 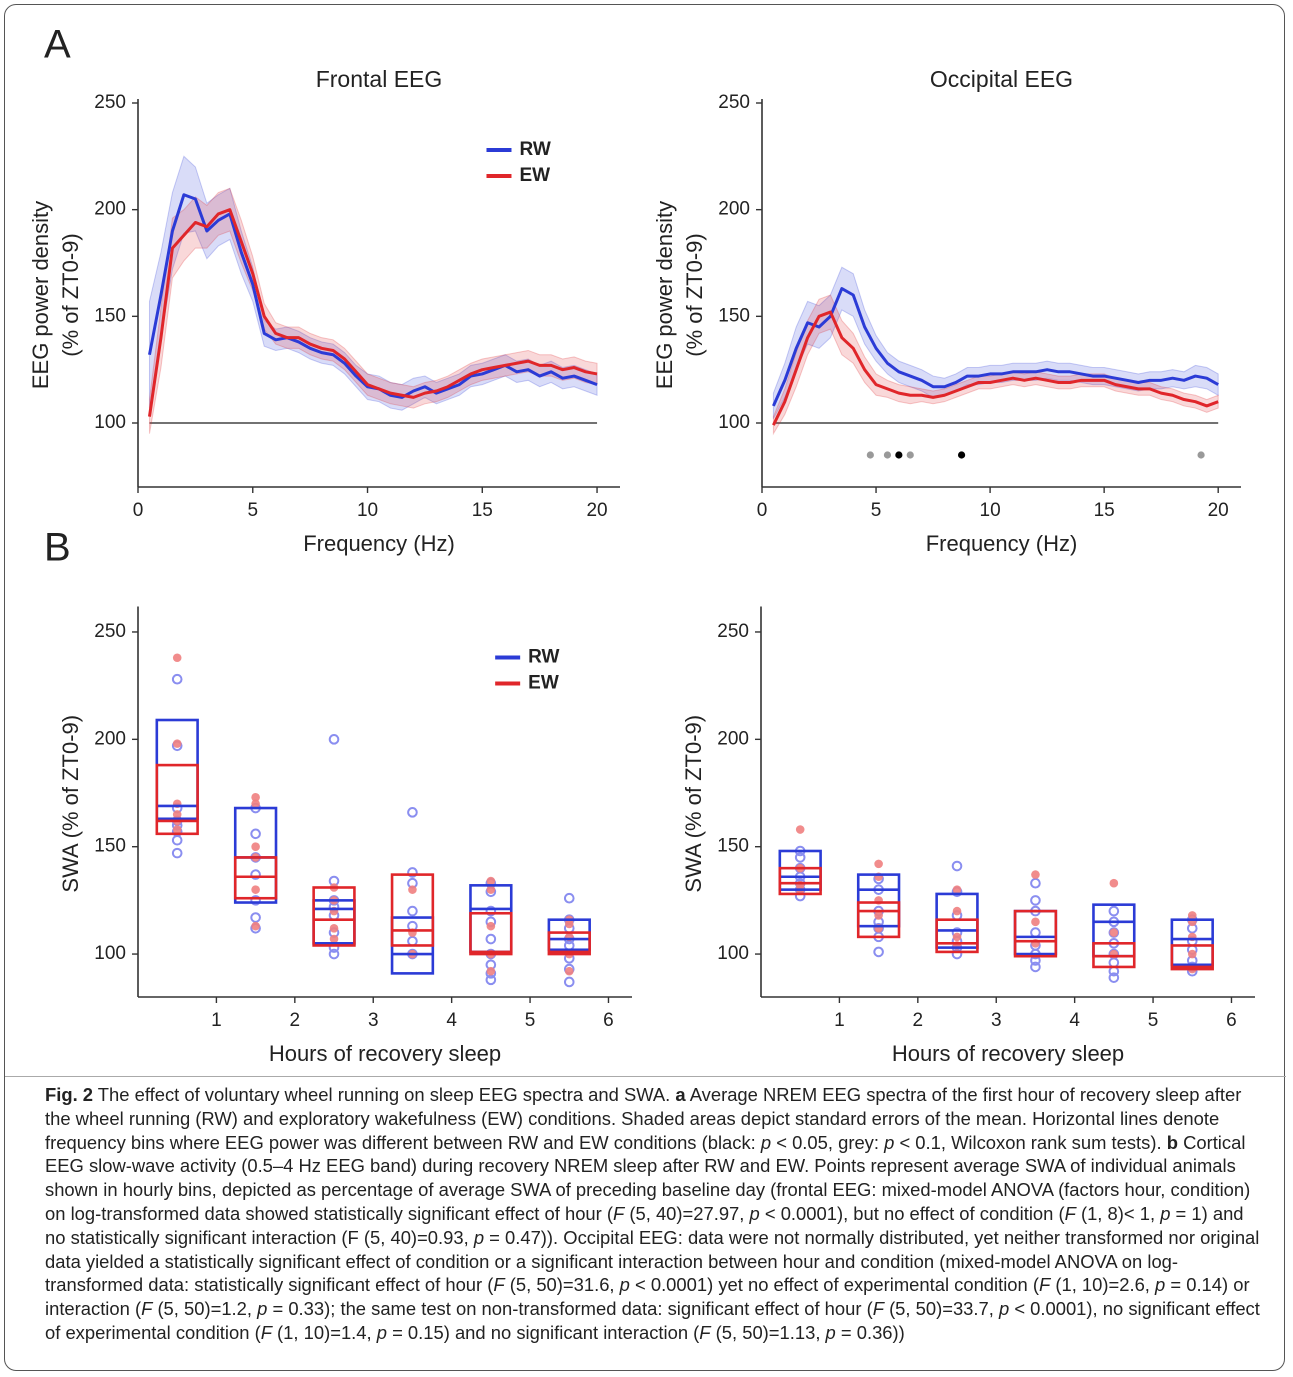 What do you see at coordinates (40, 295) in the screenshot?
I see `y-axis-label: EEG power density` at bounding box center [40, 295].